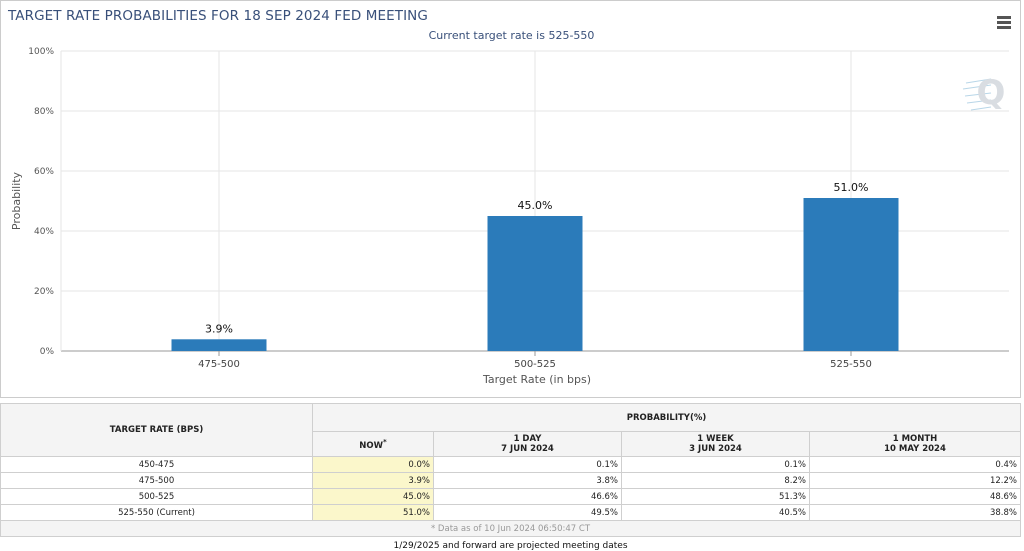 This screenshot has width=1024, height=551. What do you see at coordinates (156, 496) in the screenshot?
I see `rate-cell: 500-525` at bounding box center [156, 496].